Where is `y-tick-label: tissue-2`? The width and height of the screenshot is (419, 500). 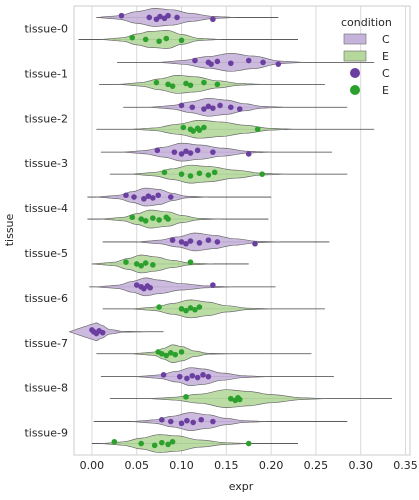
y-tick-label: tissue-2 is located at coordinates (46, 118).